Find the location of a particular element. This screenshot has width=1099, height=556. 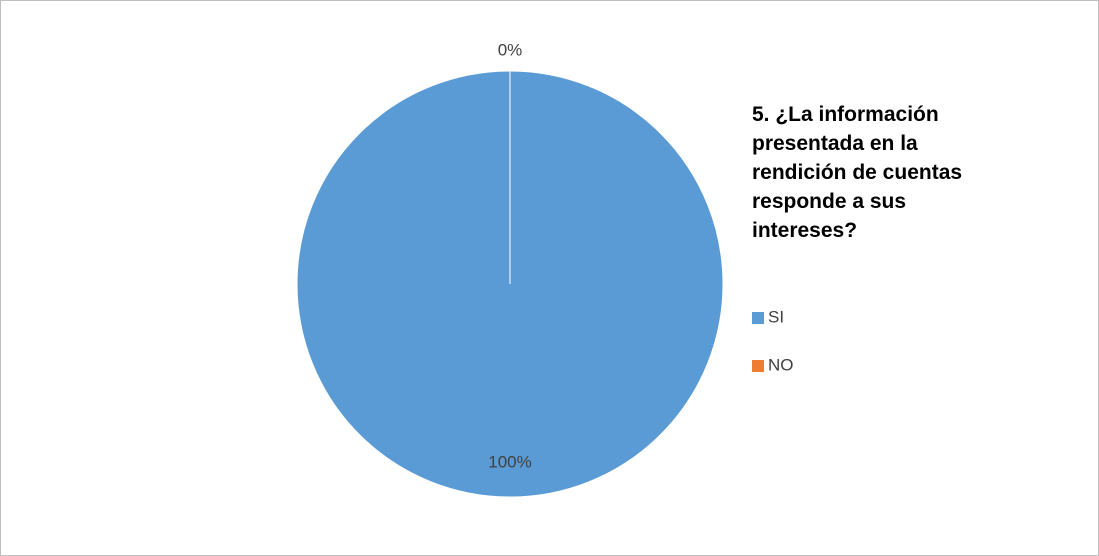

legend-label: SI is located at coordinates (776, 316).